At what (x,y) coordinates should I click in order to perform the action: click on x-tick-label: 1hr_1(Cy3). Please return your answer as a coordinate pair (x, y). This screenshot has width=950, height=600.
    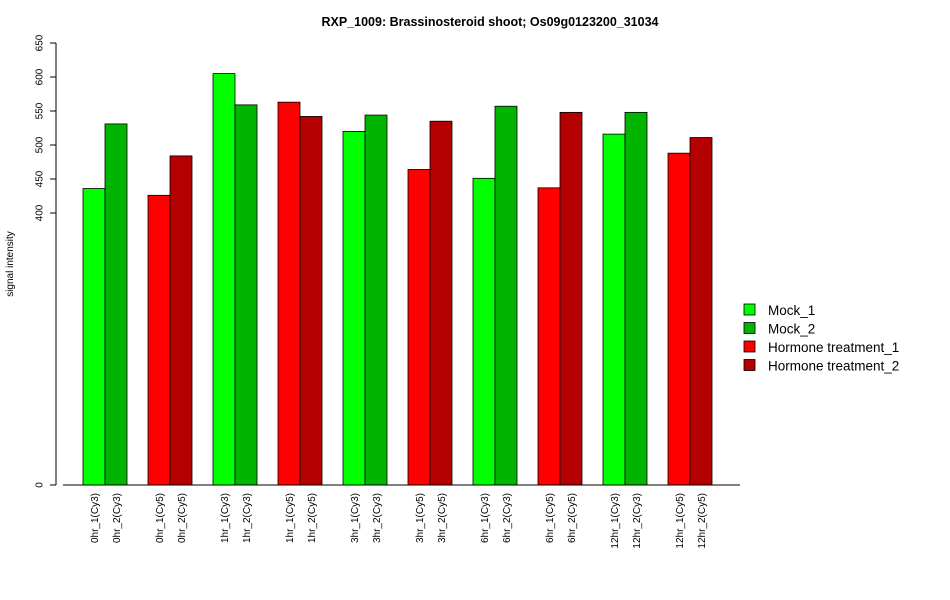
    Looking at the image, I should click on (225, 518).